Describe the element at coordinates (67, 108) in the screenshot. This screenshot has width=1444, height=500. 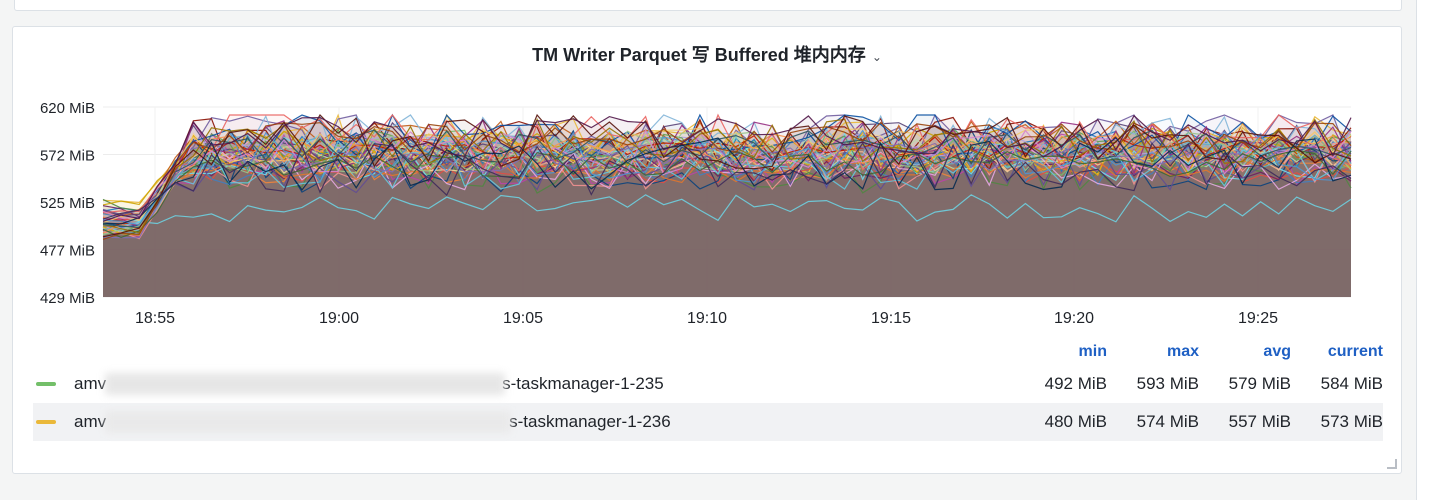
I see `y-tick-label: 620 MiB` at that location.